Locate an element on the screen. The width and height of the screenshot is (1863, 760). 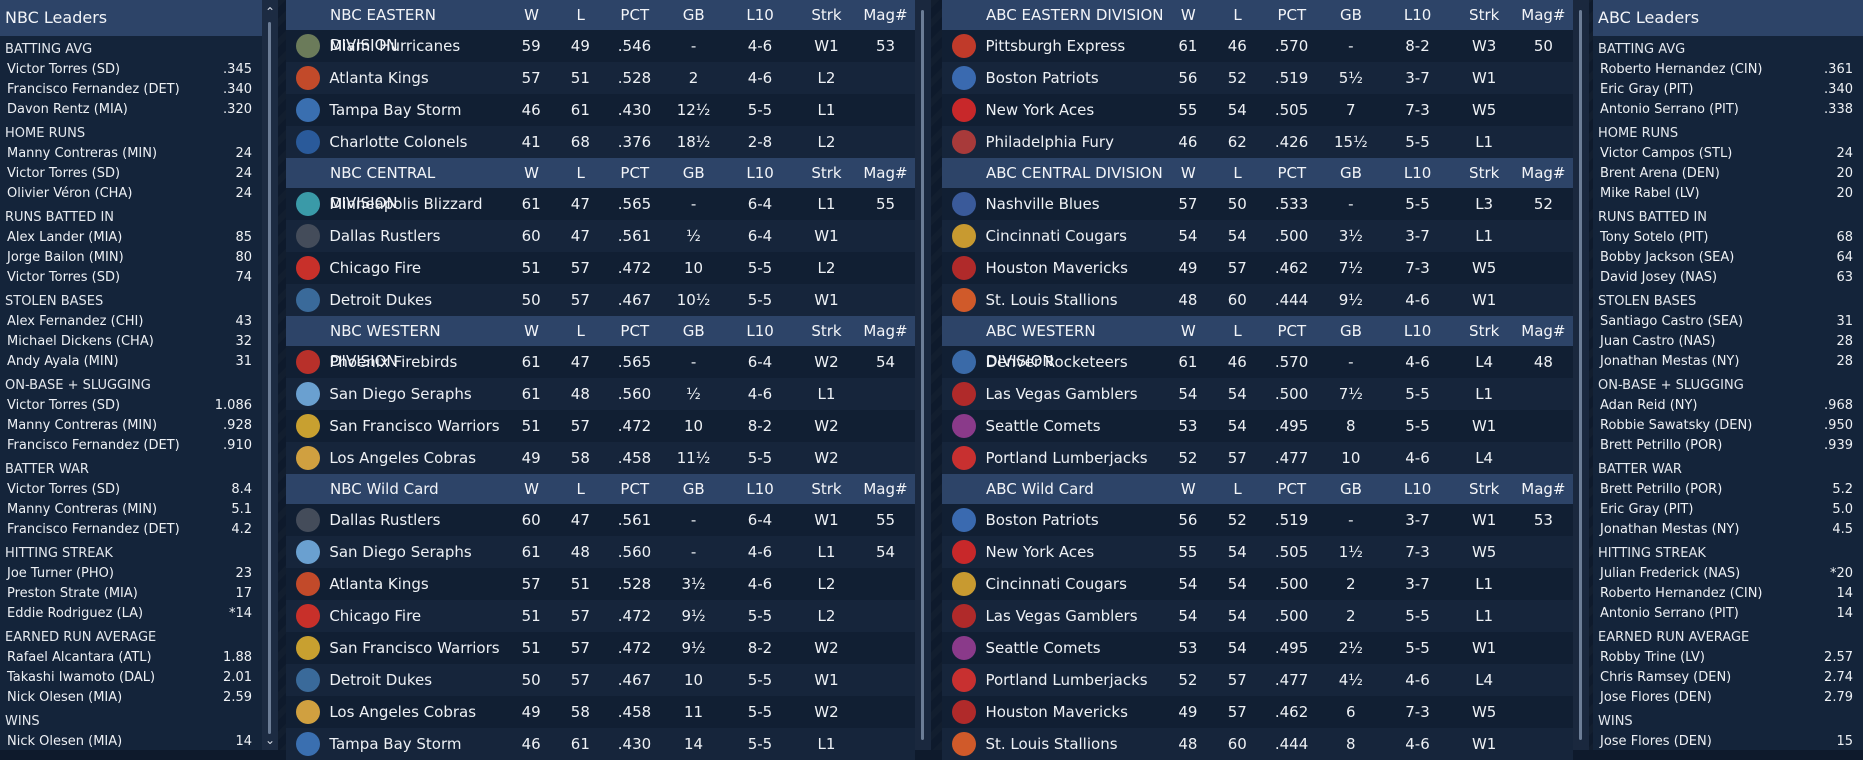
team-row: Dallas Rustlers 60 47 .561 ½ 6-4 W1 is located at coordinates (600, 236).